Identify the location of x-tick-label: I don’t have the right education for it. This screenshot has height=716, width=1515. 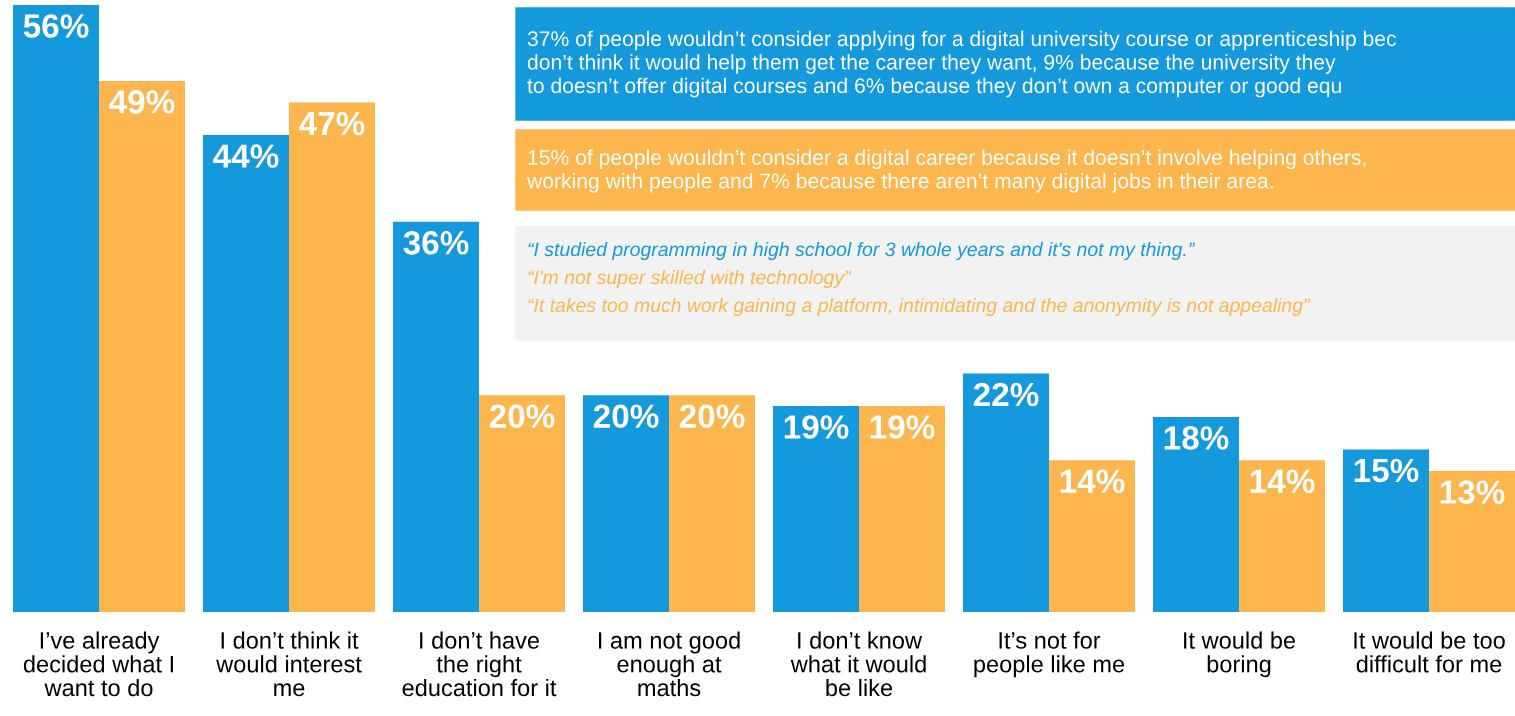
(479, 664).